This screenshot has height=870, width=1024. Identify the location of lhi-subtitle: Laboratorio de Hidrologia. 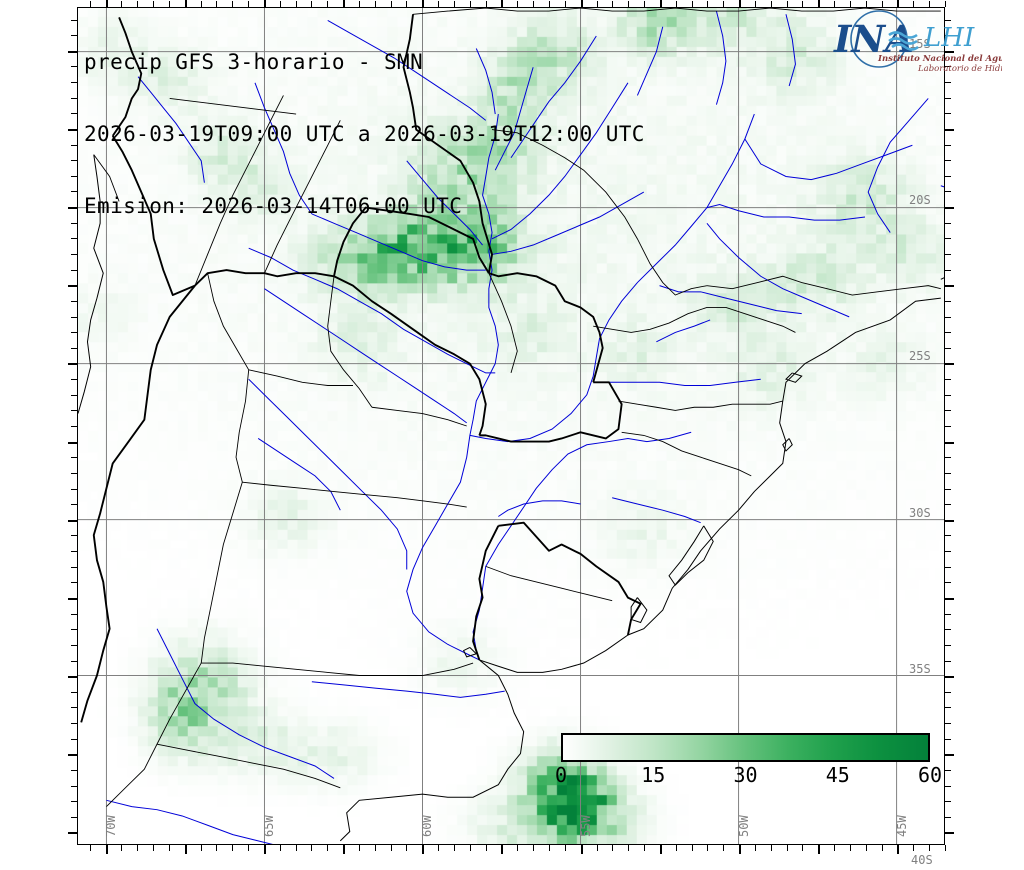
(959, 69).